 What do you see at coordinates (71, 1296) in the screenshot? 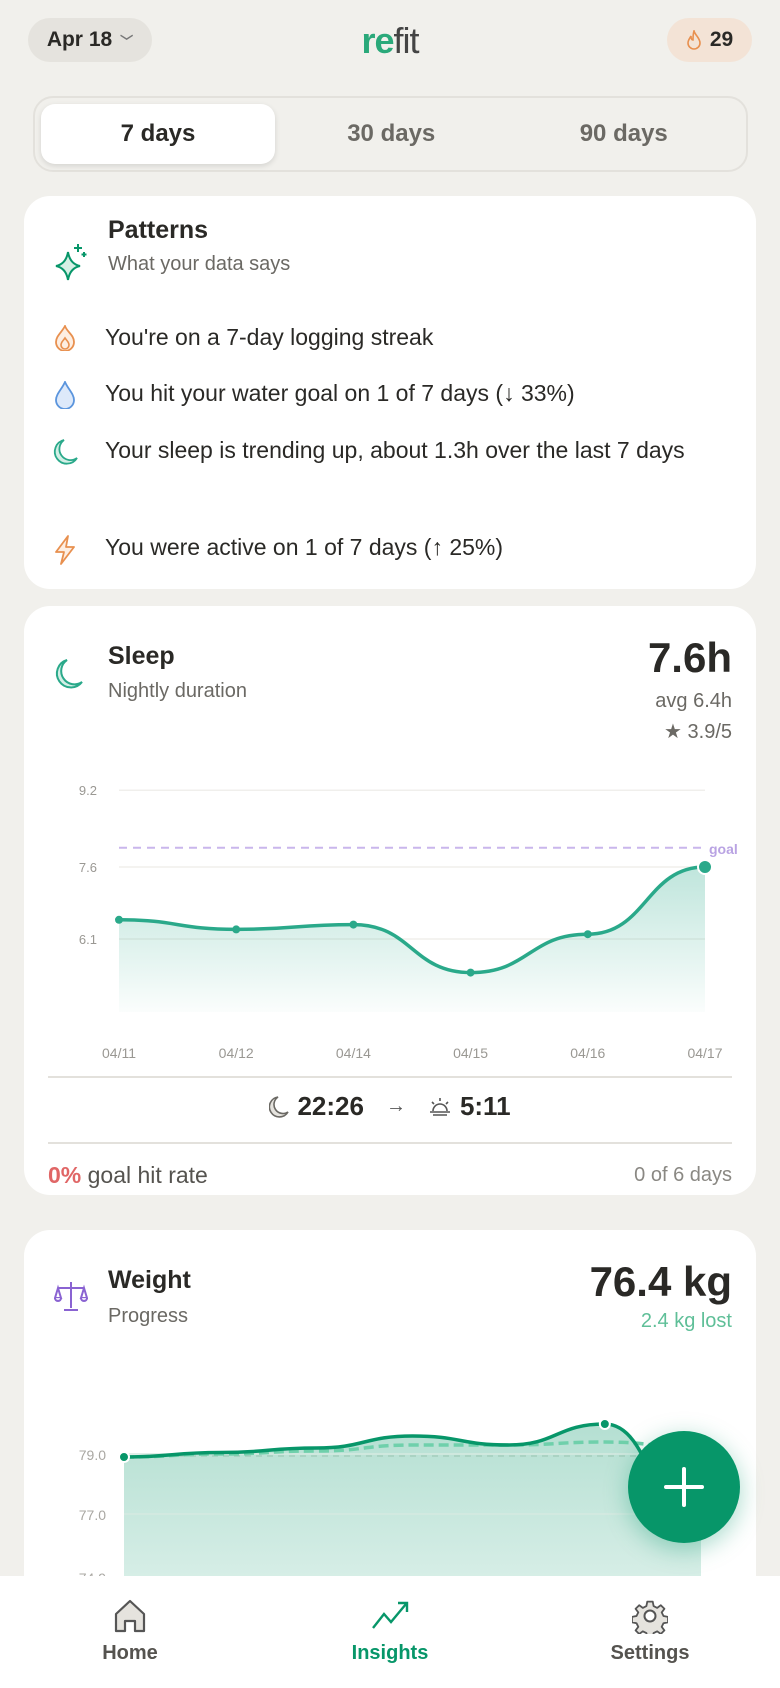
I see `scale-icon` at bounding box center [71, 1296].